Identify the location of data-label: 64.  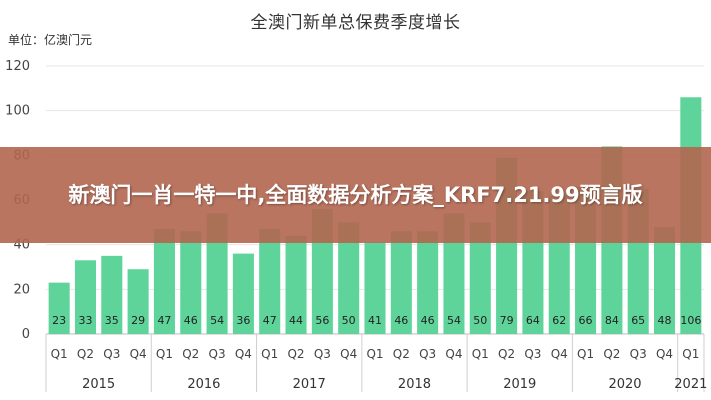
(533, 320).